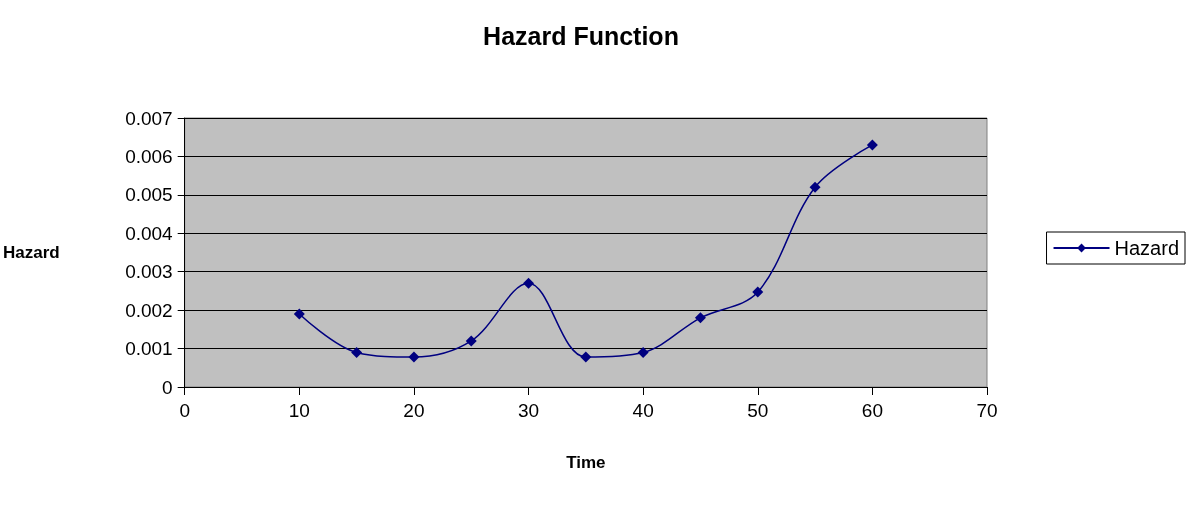 This screenshot has width=1191, height=506. What do you see at coordinates (149, 195) in the screenshot?
I see `y-tick-label: 0.005` at bounding box center [149, 195].